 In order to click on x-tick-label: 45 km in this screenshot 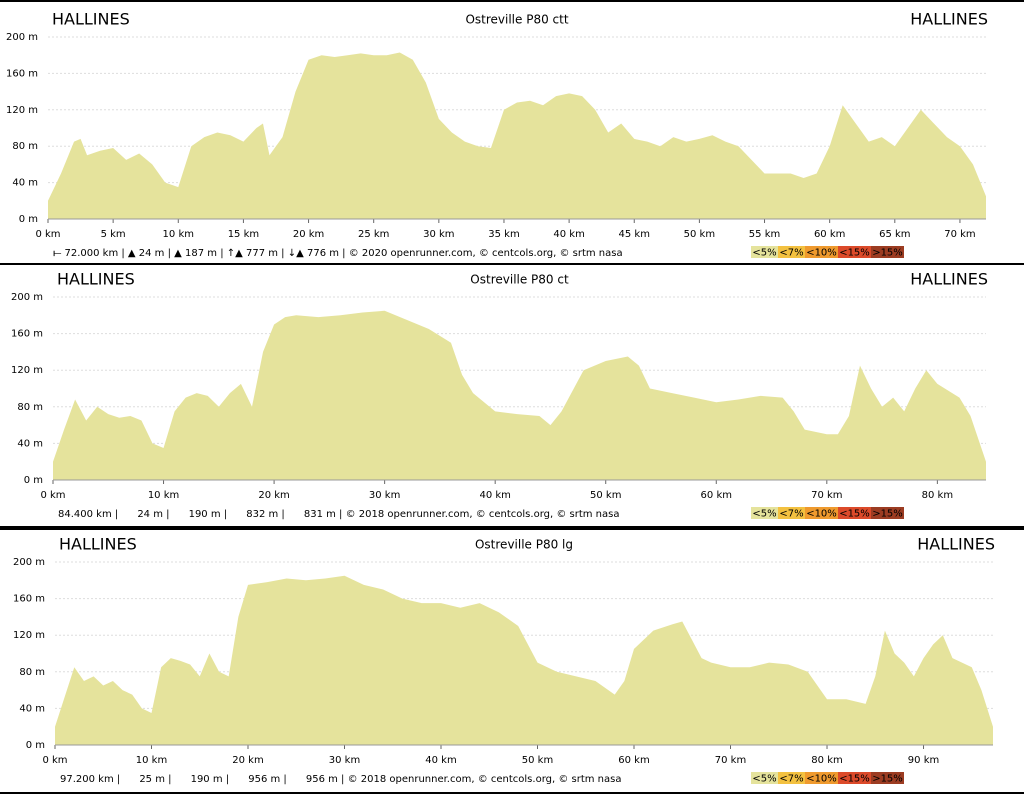, I will do `click(634, 234)`.